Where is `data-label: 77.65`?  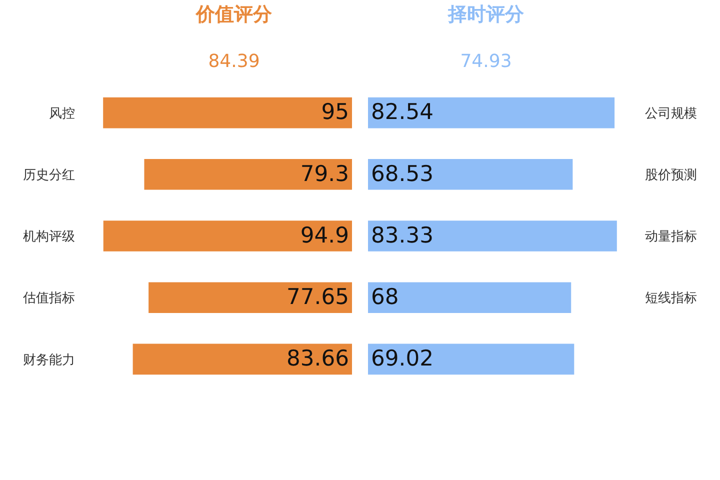
data-label: 77.65 is located at coordinates (317, 297).